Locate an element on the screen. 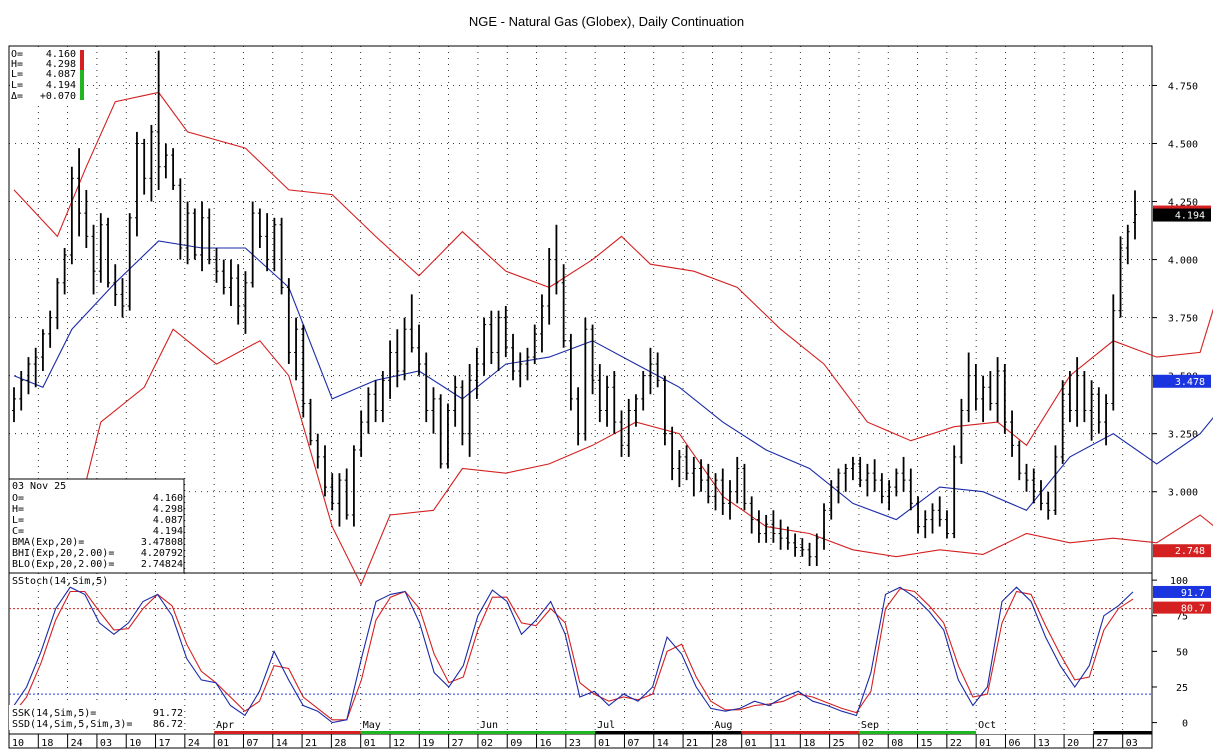 This screenshot has width=1213, height=752. info-label-1: H= is located at coordinates (18, 509).